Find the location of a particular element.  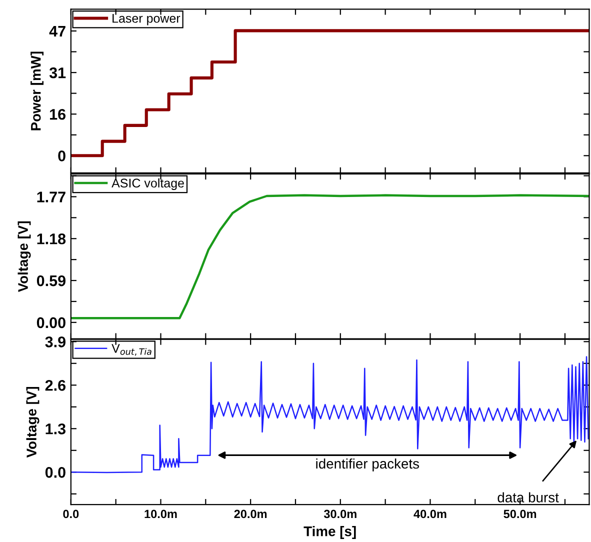

y-tick-label: 0.00 is located at coordinates (51, 322).